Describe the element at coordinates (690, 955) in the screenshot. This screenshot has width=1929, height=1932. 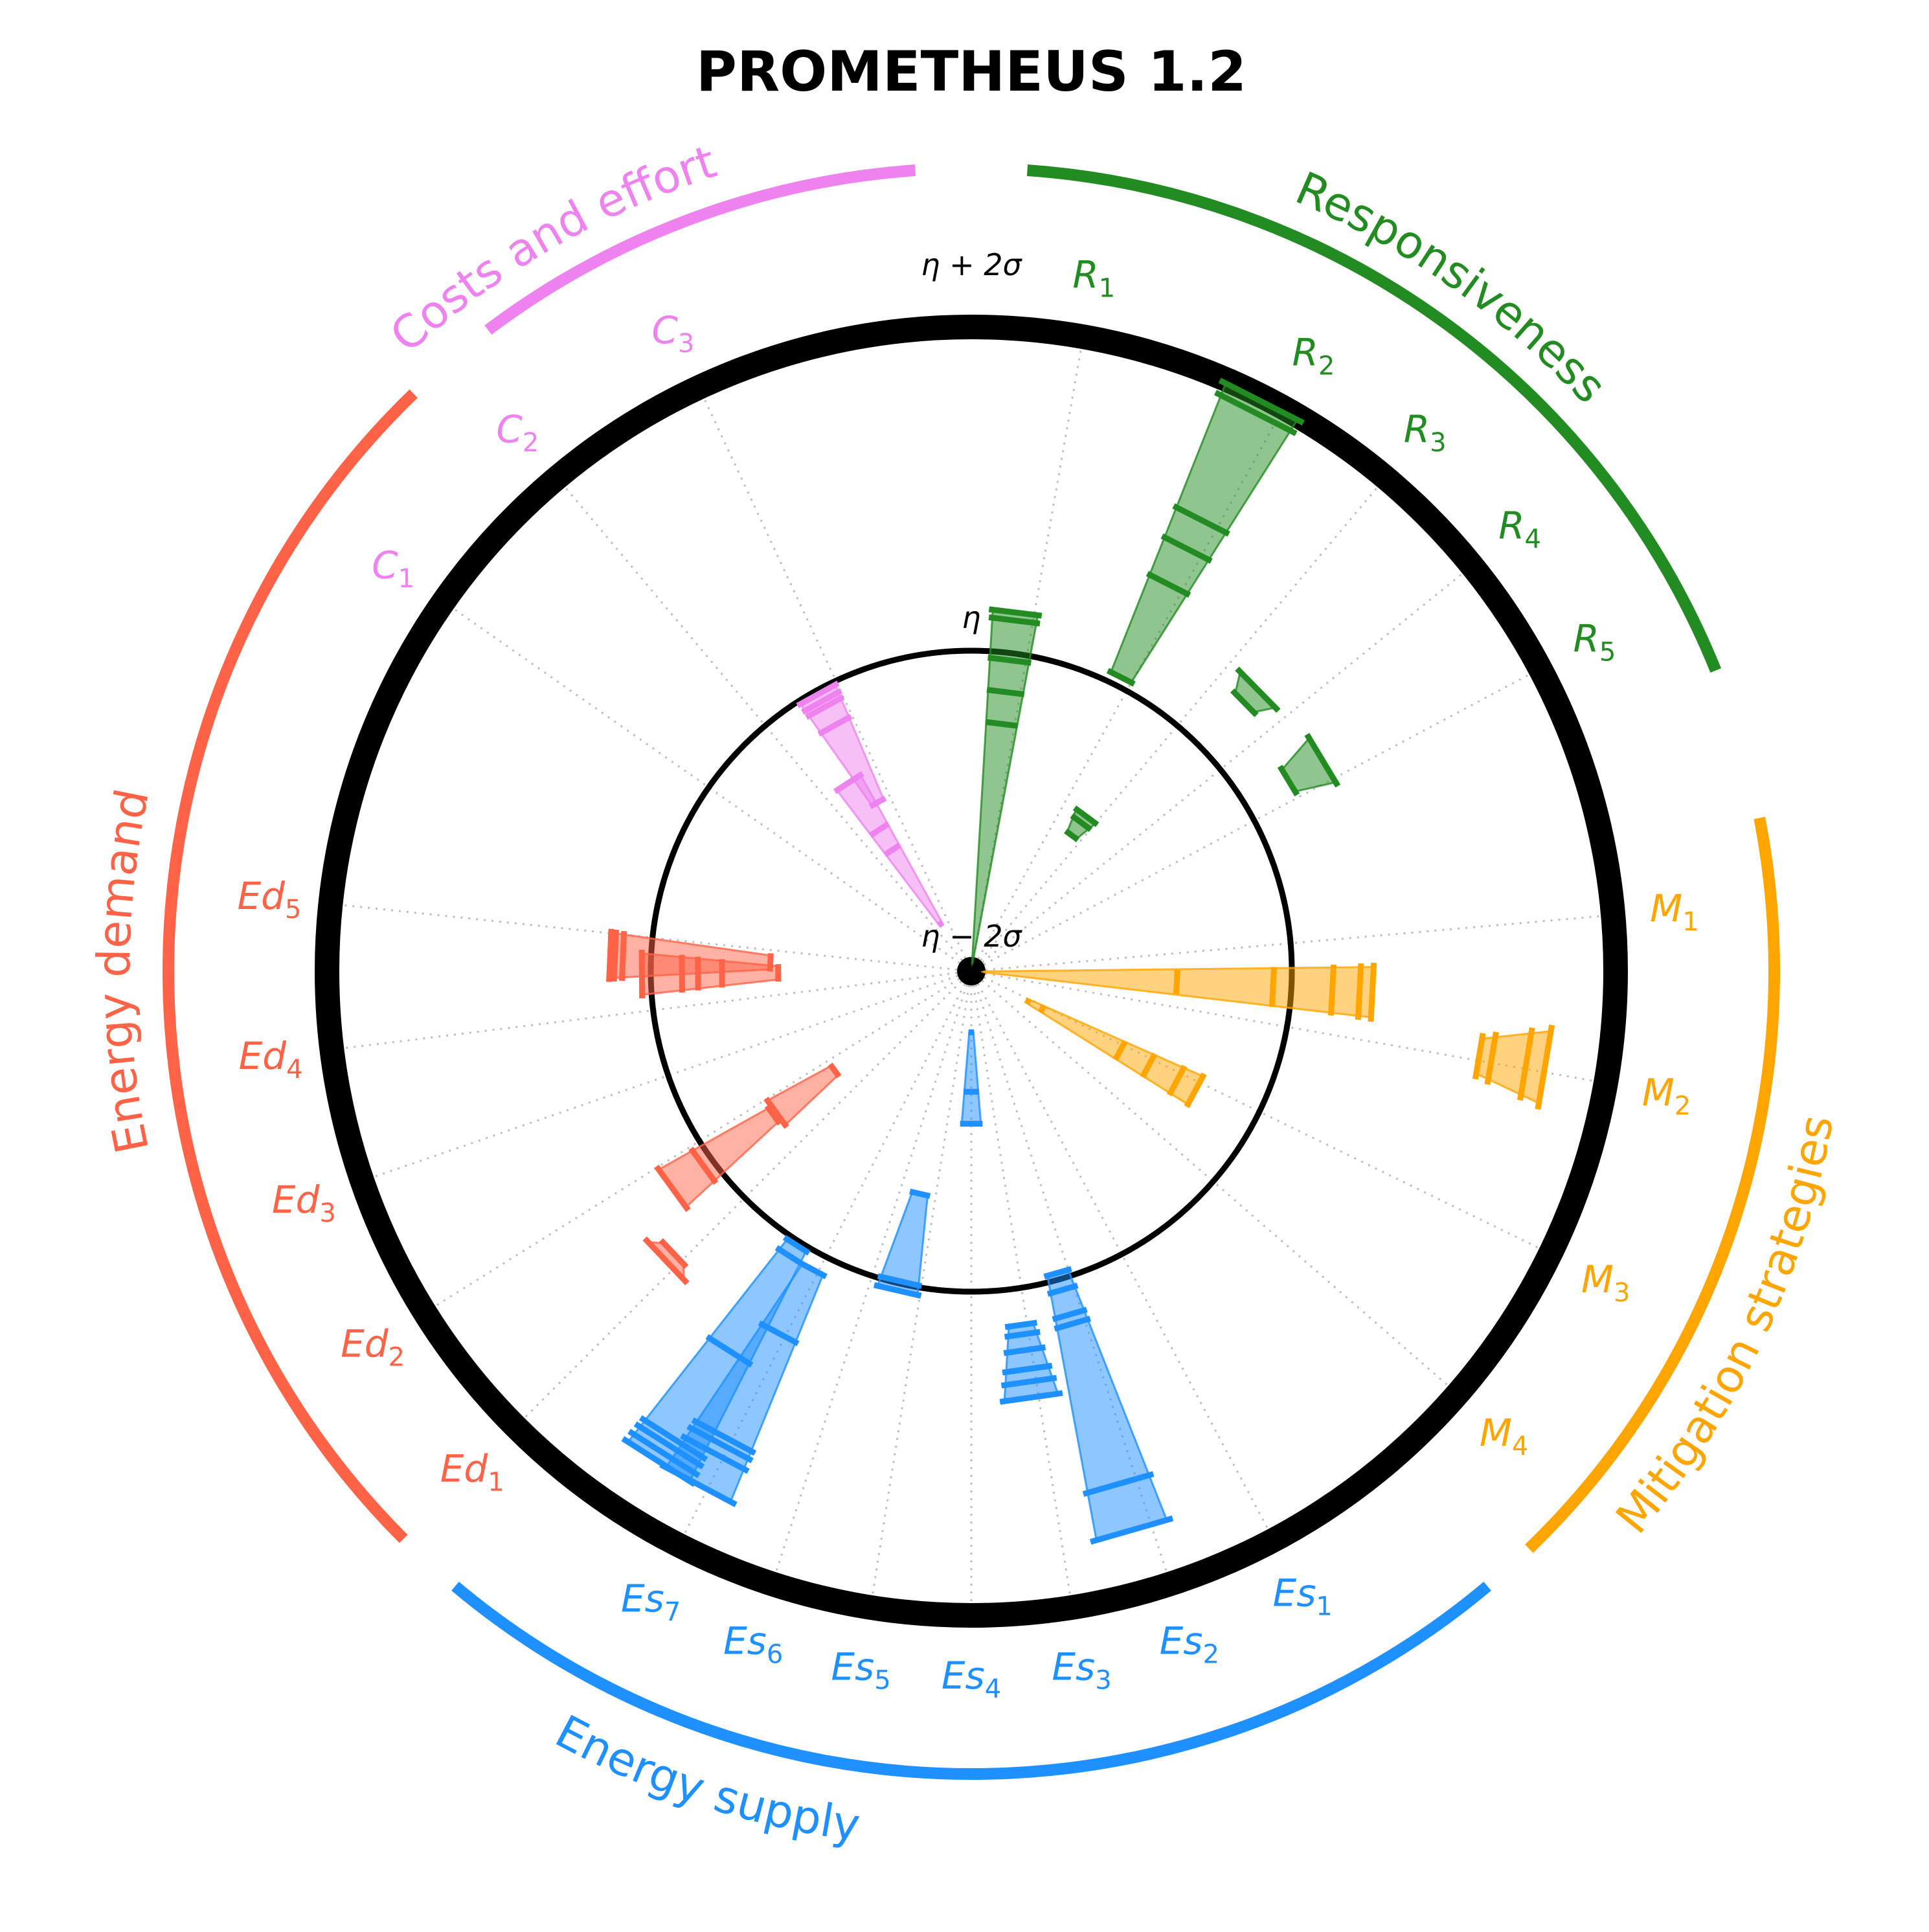
I see `bar-ed5` at that location.